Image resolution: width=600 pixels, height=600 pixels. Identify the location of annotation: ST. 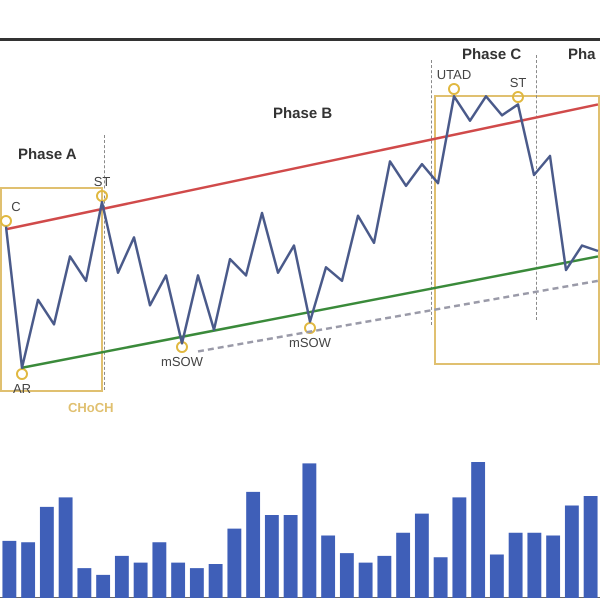
(102, 181).